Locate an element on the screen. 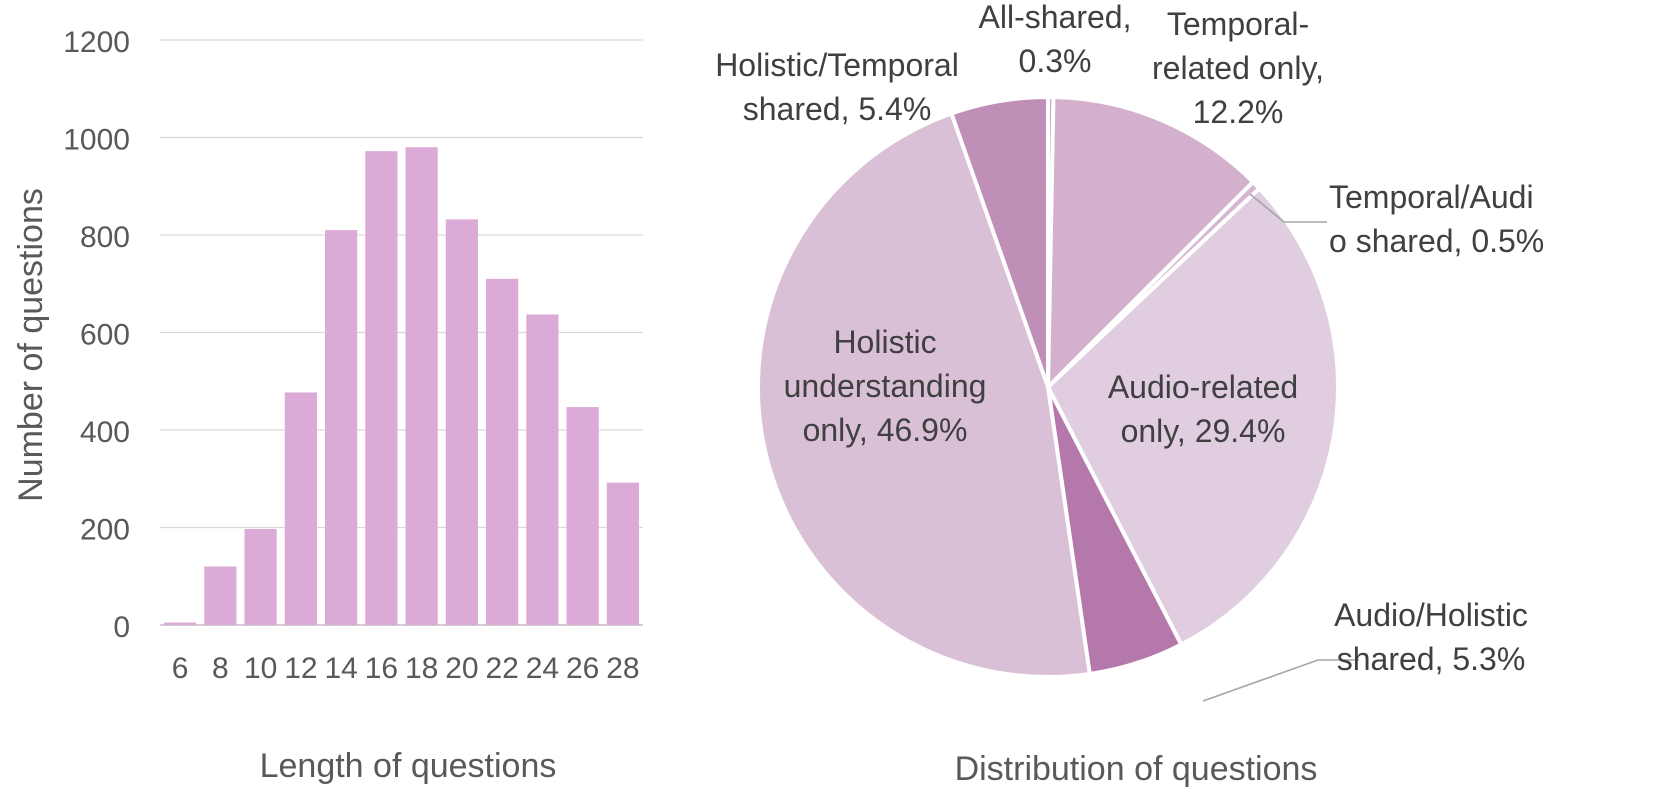 The image size is (1659, 800). pie-label-line: All-shared, is located at coordinates (1055, 17).